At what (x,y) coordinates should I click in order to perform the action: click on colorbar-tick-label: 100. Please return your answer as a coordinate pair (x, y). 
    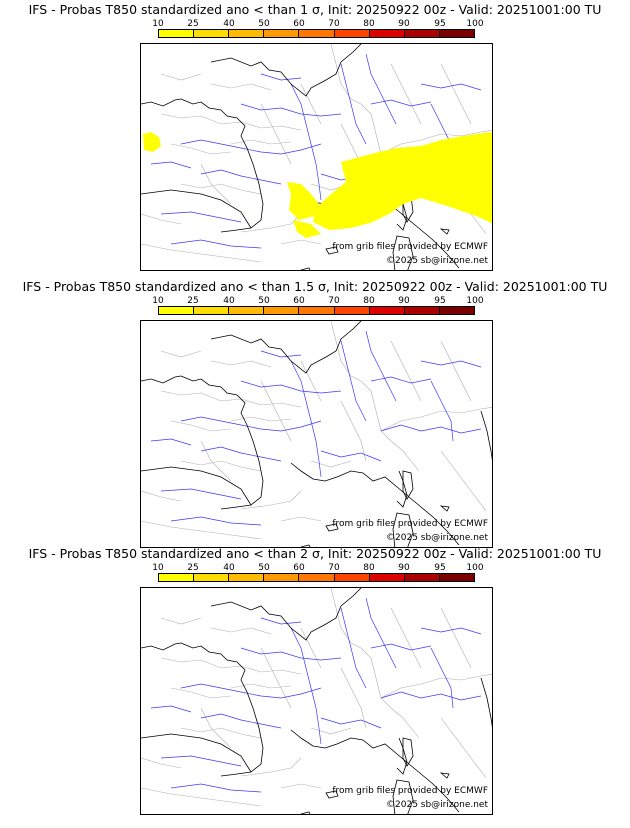
    Looking at the image, I should click on (475, 301).